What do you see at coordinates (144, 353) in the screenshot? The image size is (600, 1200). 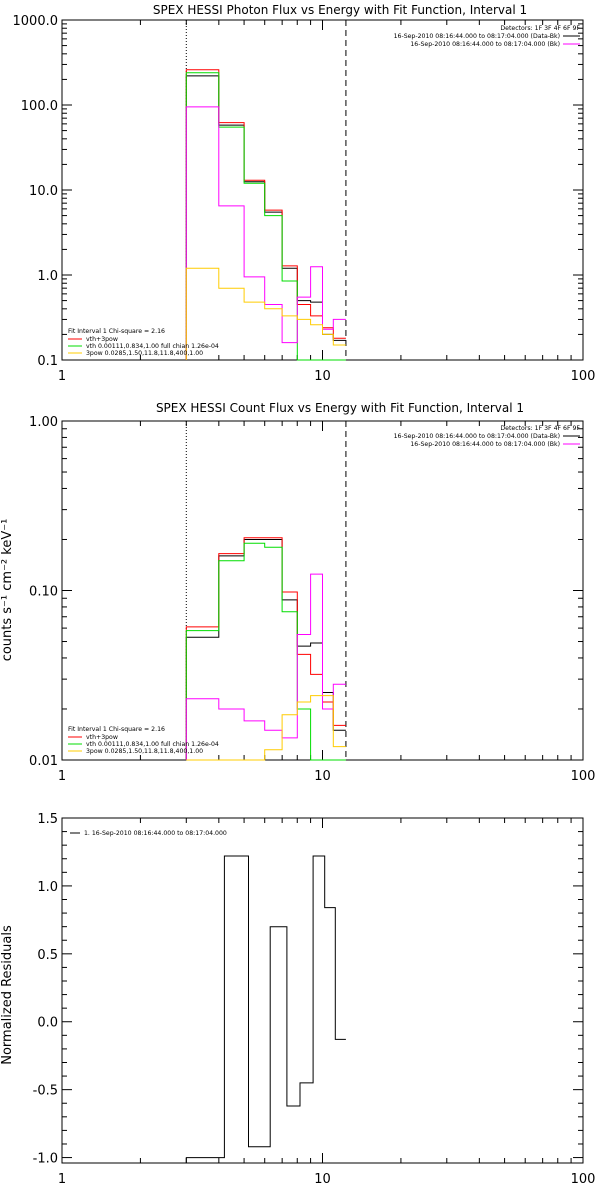 I see `photon-flux-fit-legend-line-3: 3pow 0.0285,1.50,11.8,11.8,400,1.00` at bounding box center [144, 353].